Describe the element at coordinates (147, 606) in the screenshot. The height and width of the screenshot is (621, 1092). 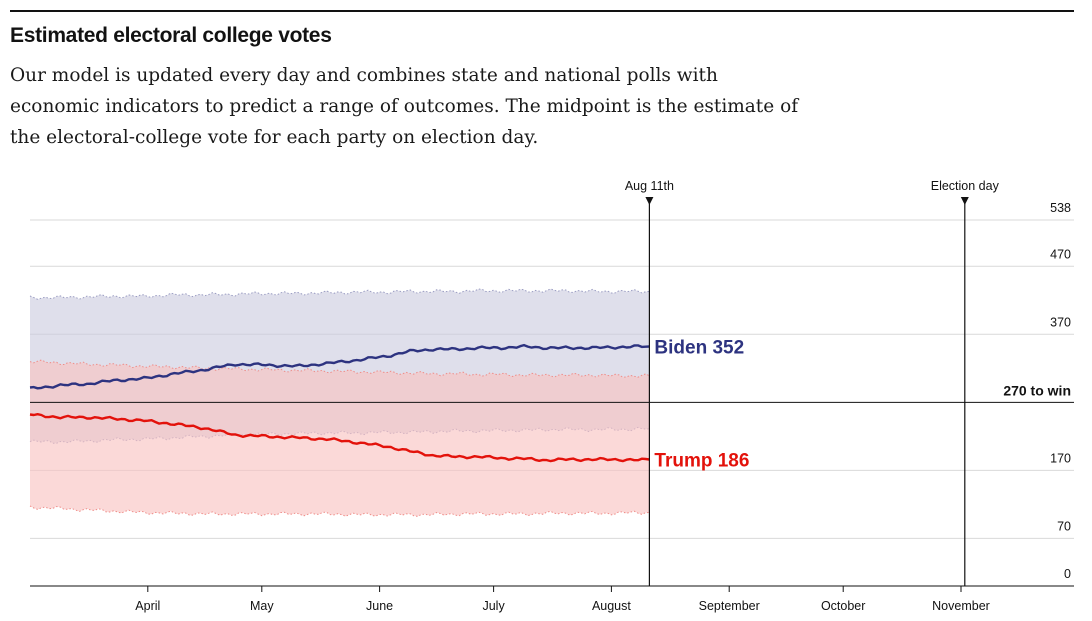
I see `x-tick-label: April` at that location.